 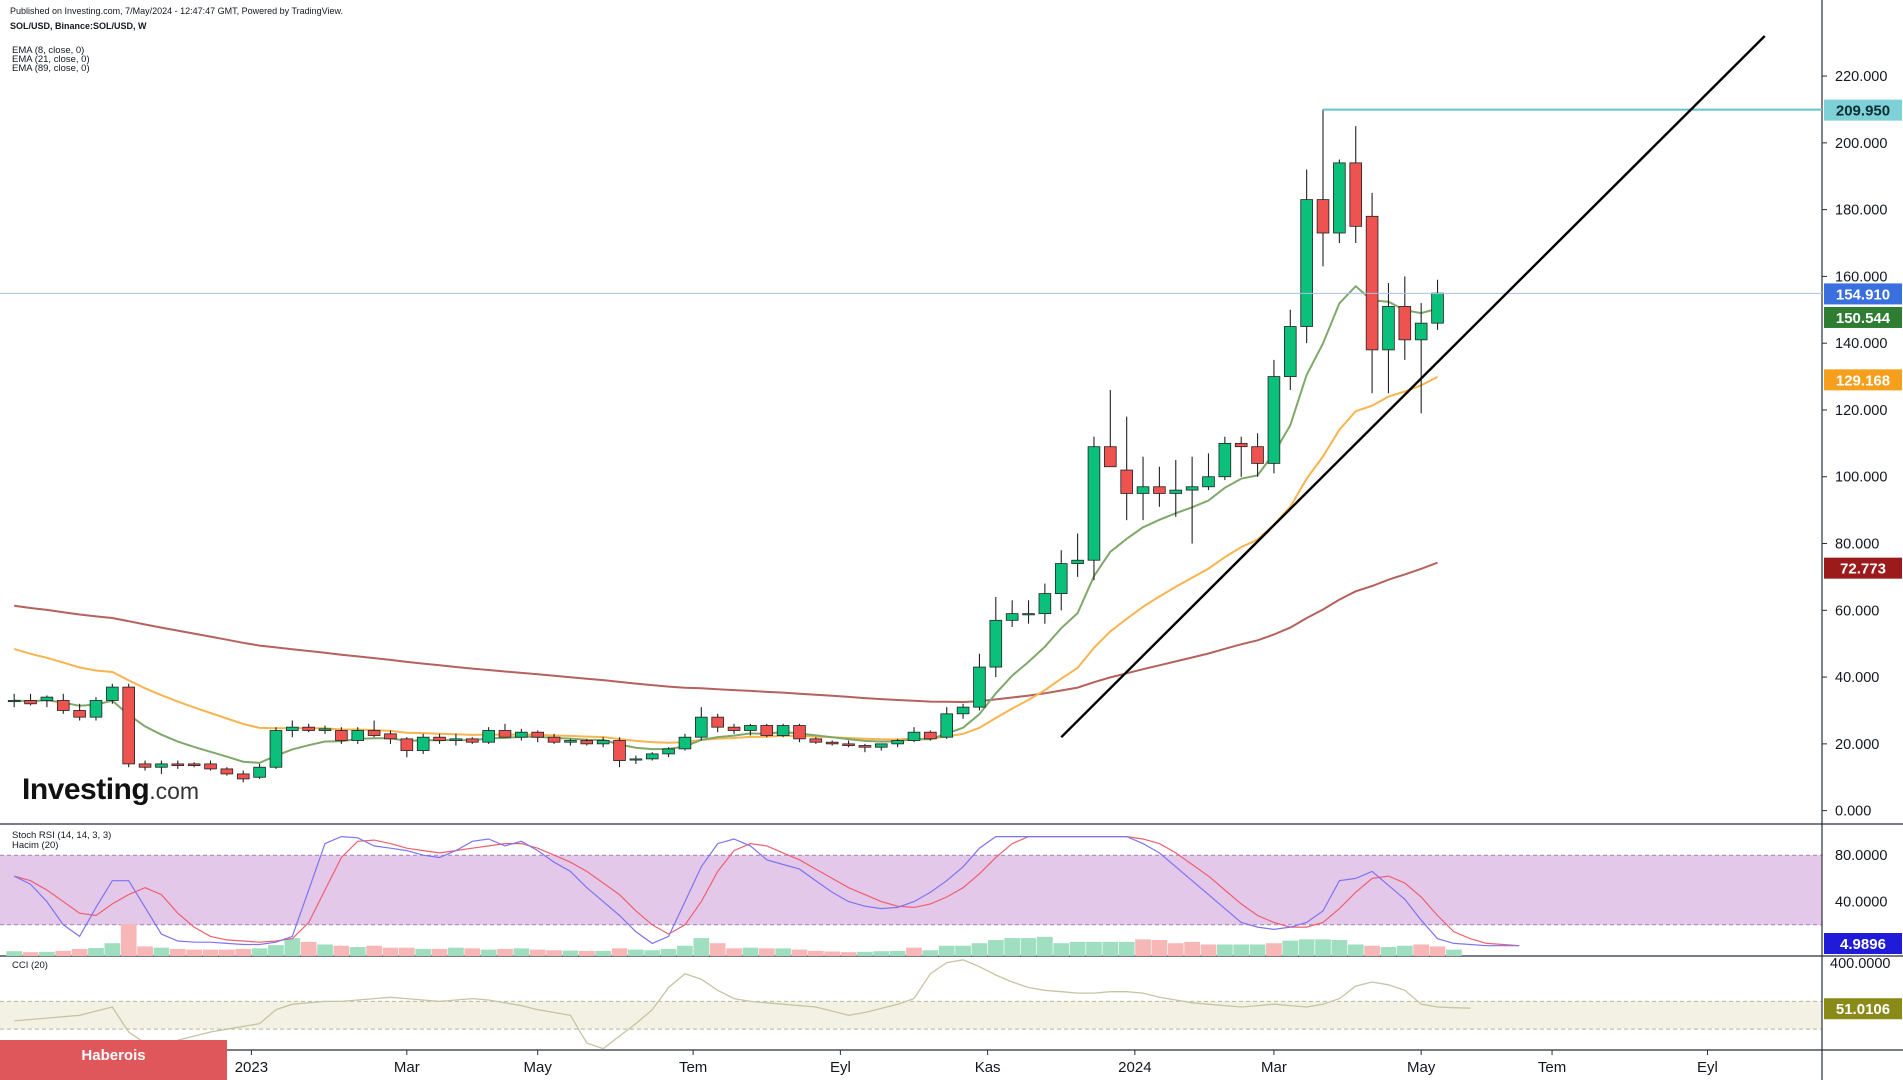 What do you see at coordinates (1861, 77) in the screenshot?
I see `y-tick-label: 220.000` at bounding box center [1861, 77].